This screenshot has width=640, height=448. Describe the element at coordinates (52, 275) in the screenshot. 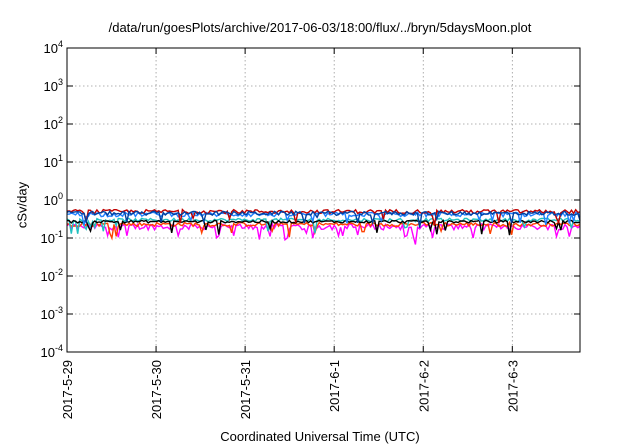

I see `y-tick-label: 10⁻²` at that location.